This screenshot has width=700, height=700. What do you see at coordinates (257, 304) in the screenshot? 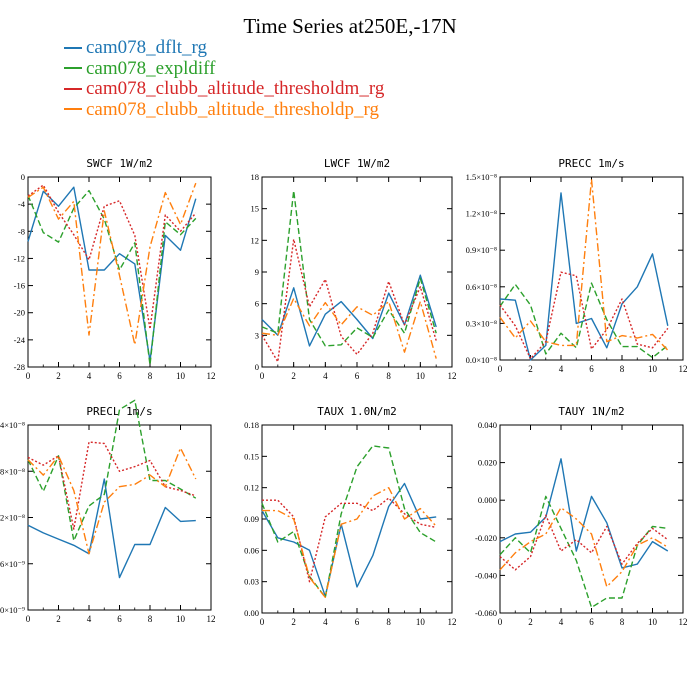
I see `y-tick-label: 6` at bounding box center [257, 304].